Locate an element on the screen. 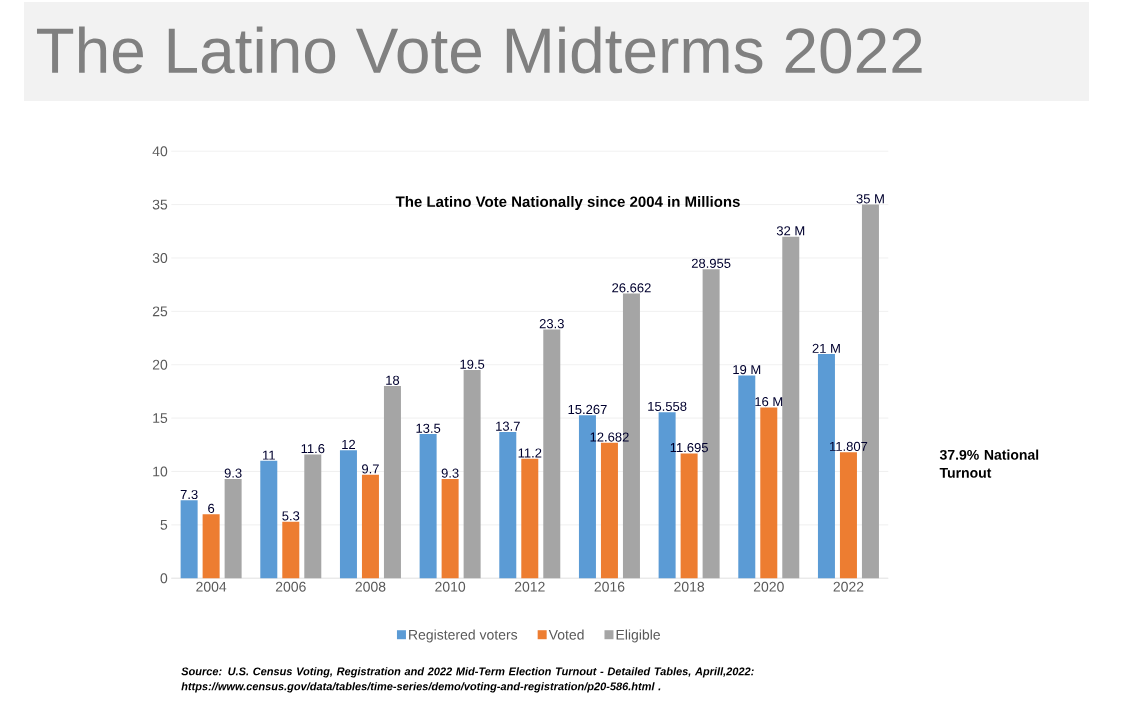 This screenshot has height=701, width=1132. data-label: 11.2 is located at coordinates (530, 453).